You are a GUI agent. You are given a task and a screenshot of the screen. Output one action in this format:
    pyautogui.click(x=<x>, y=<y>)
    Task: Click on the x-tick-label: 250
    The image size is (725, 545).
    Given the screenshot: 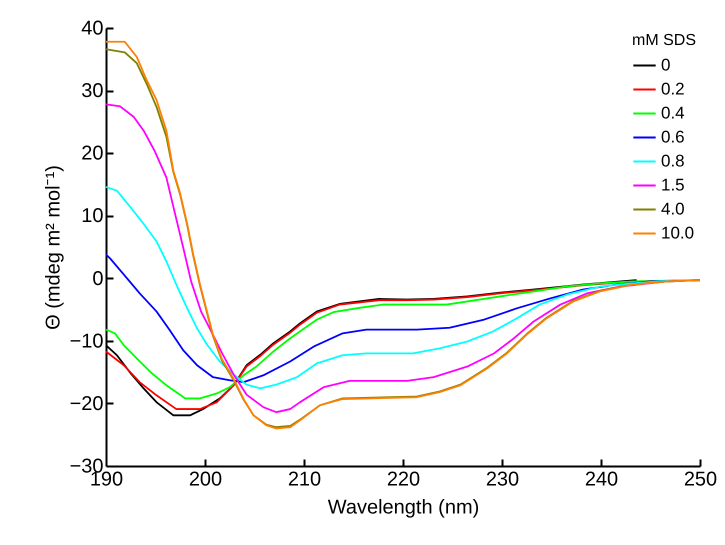 What is the action you would take?
    pyautogui.click(x=701, y=479)
    